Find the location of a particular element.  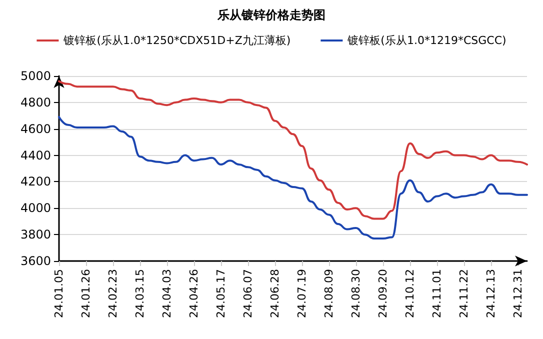

y-tick-label: 3600 is located at coordinates (35, 261).